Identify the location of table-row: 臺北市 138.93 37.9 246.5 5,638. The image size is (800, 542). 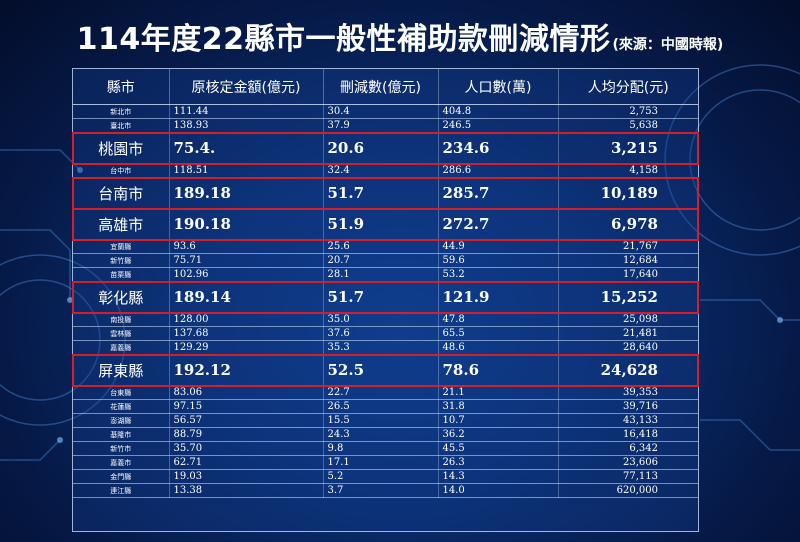
(385, 125).